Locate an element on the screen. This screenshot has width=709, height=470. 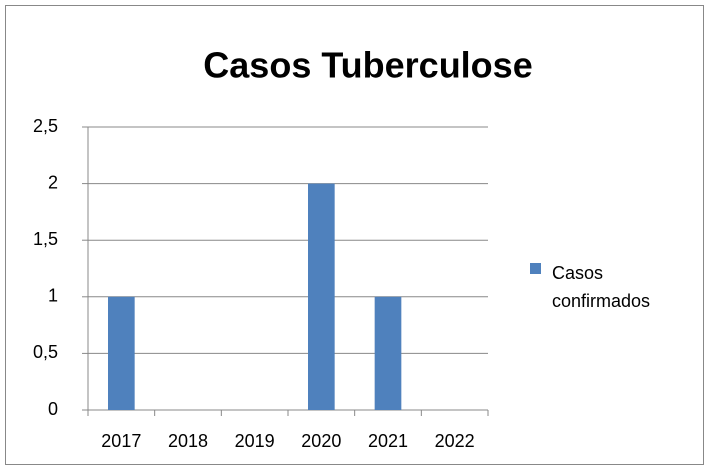
y-tick-label: 1,5 is located at coordinates (45, 239).